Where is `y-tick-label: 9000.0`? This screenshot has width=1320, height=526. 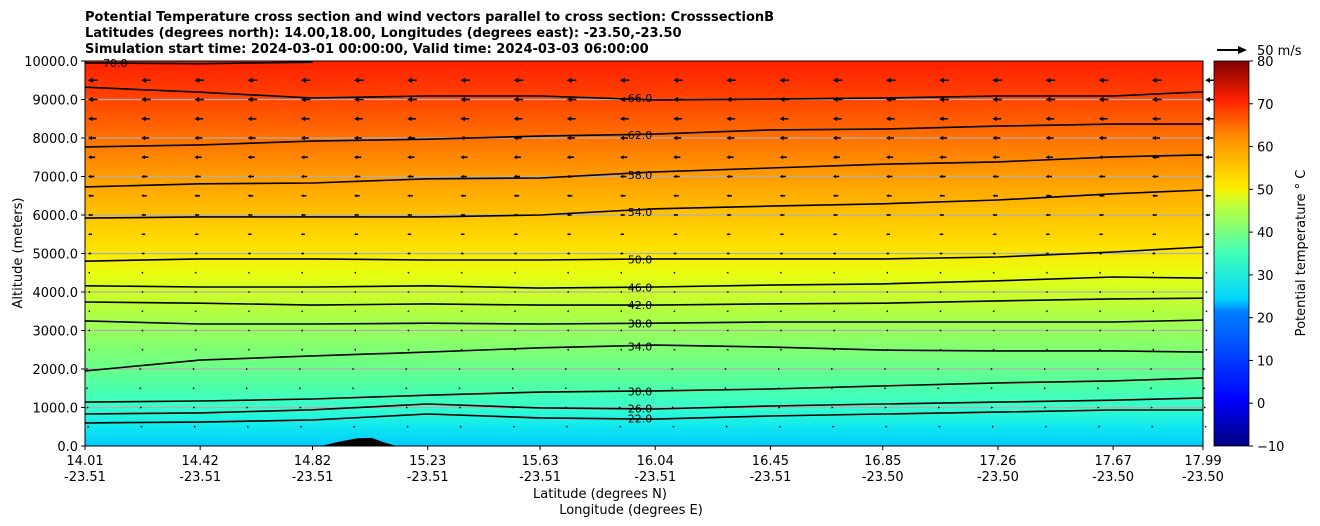 y-tick-label: 9000.0 is located at coordinates (56, 101).